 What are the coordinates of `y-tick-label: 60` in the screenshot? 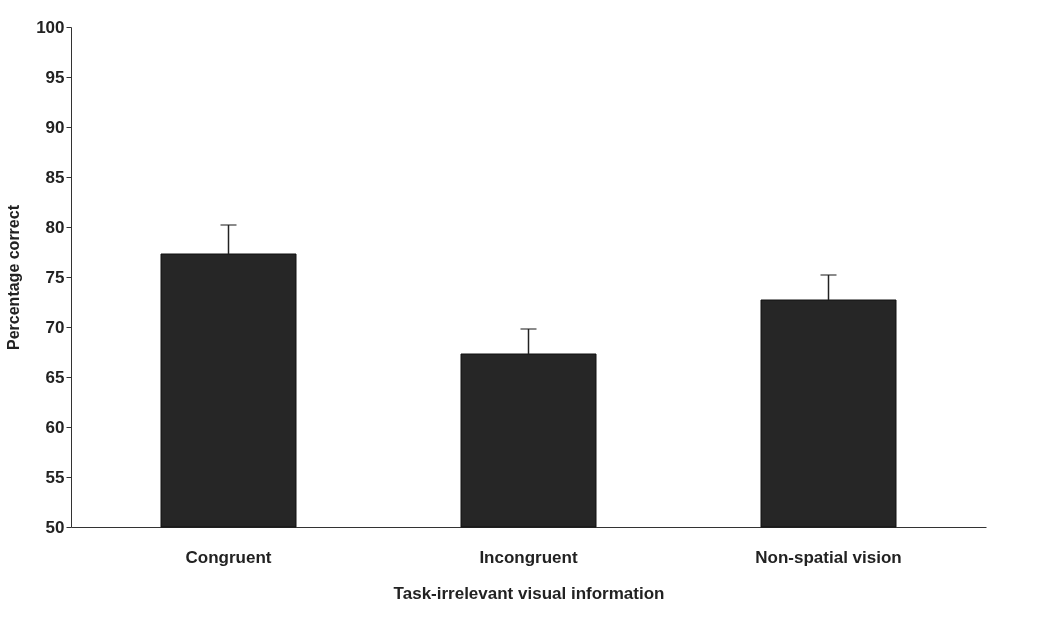 It's located at (55, 427).